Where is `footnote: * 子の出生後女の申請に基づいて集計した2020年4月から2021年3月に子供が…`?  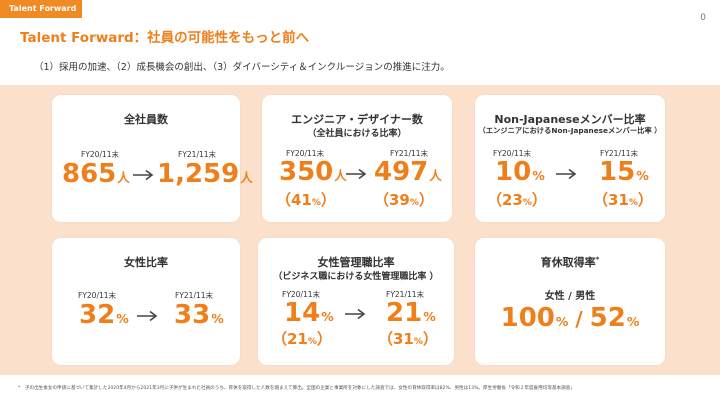
footnote: * 子の出生後女の申請に基づいて集計した2020年4月から2021年3月に子供が… is located at coordinates (296, 388).